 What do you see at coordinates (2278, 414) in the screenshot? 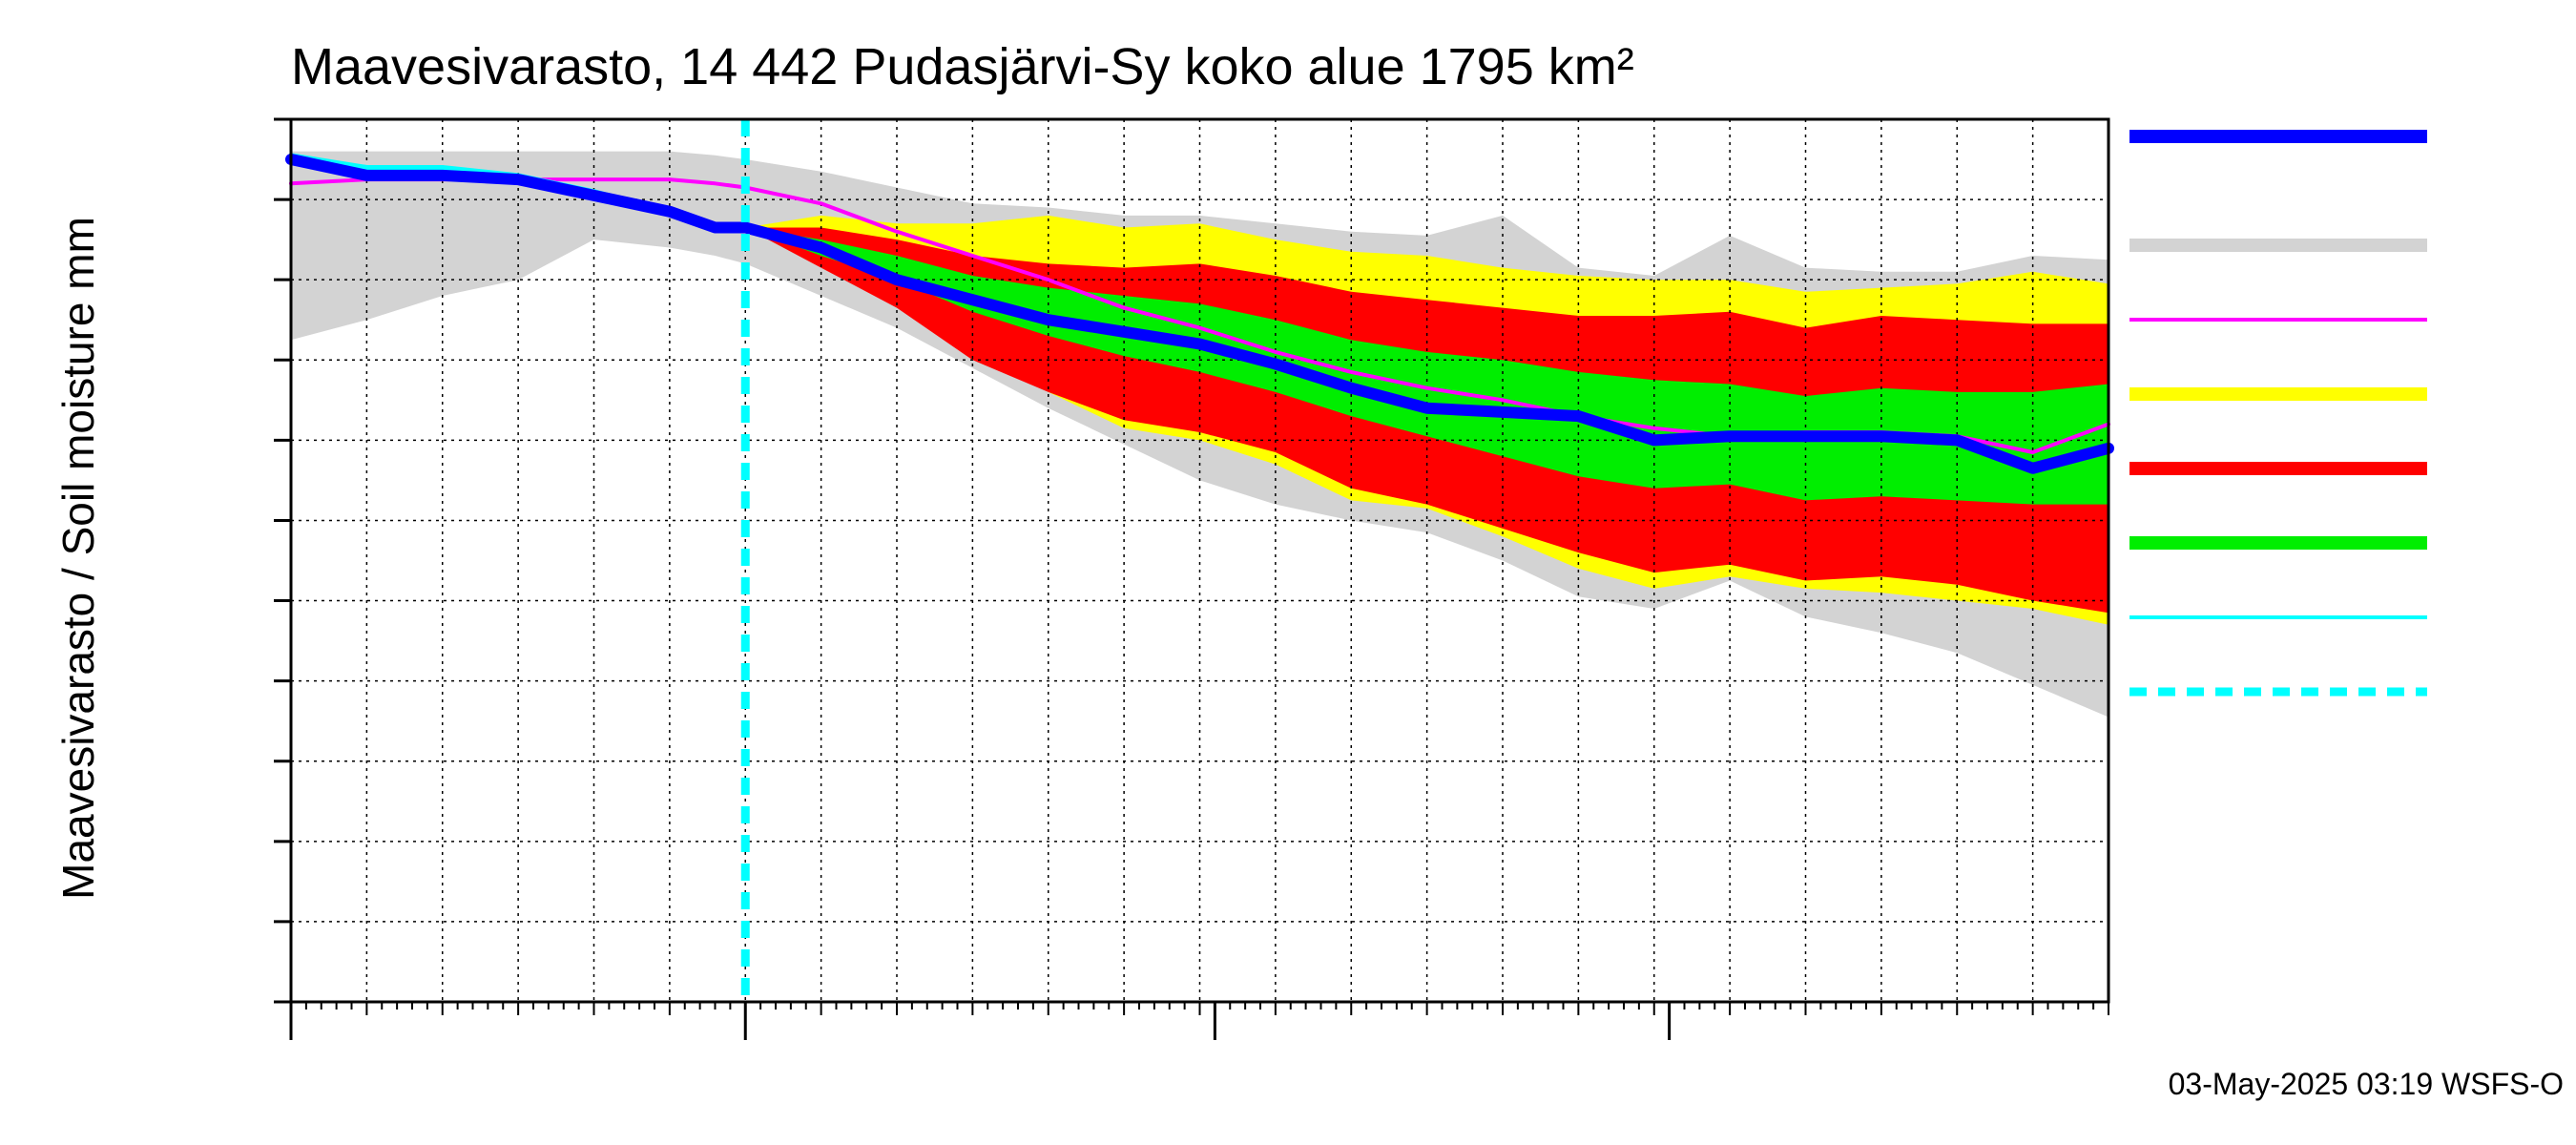
I see `legend` at bounding box center [2278, 414].